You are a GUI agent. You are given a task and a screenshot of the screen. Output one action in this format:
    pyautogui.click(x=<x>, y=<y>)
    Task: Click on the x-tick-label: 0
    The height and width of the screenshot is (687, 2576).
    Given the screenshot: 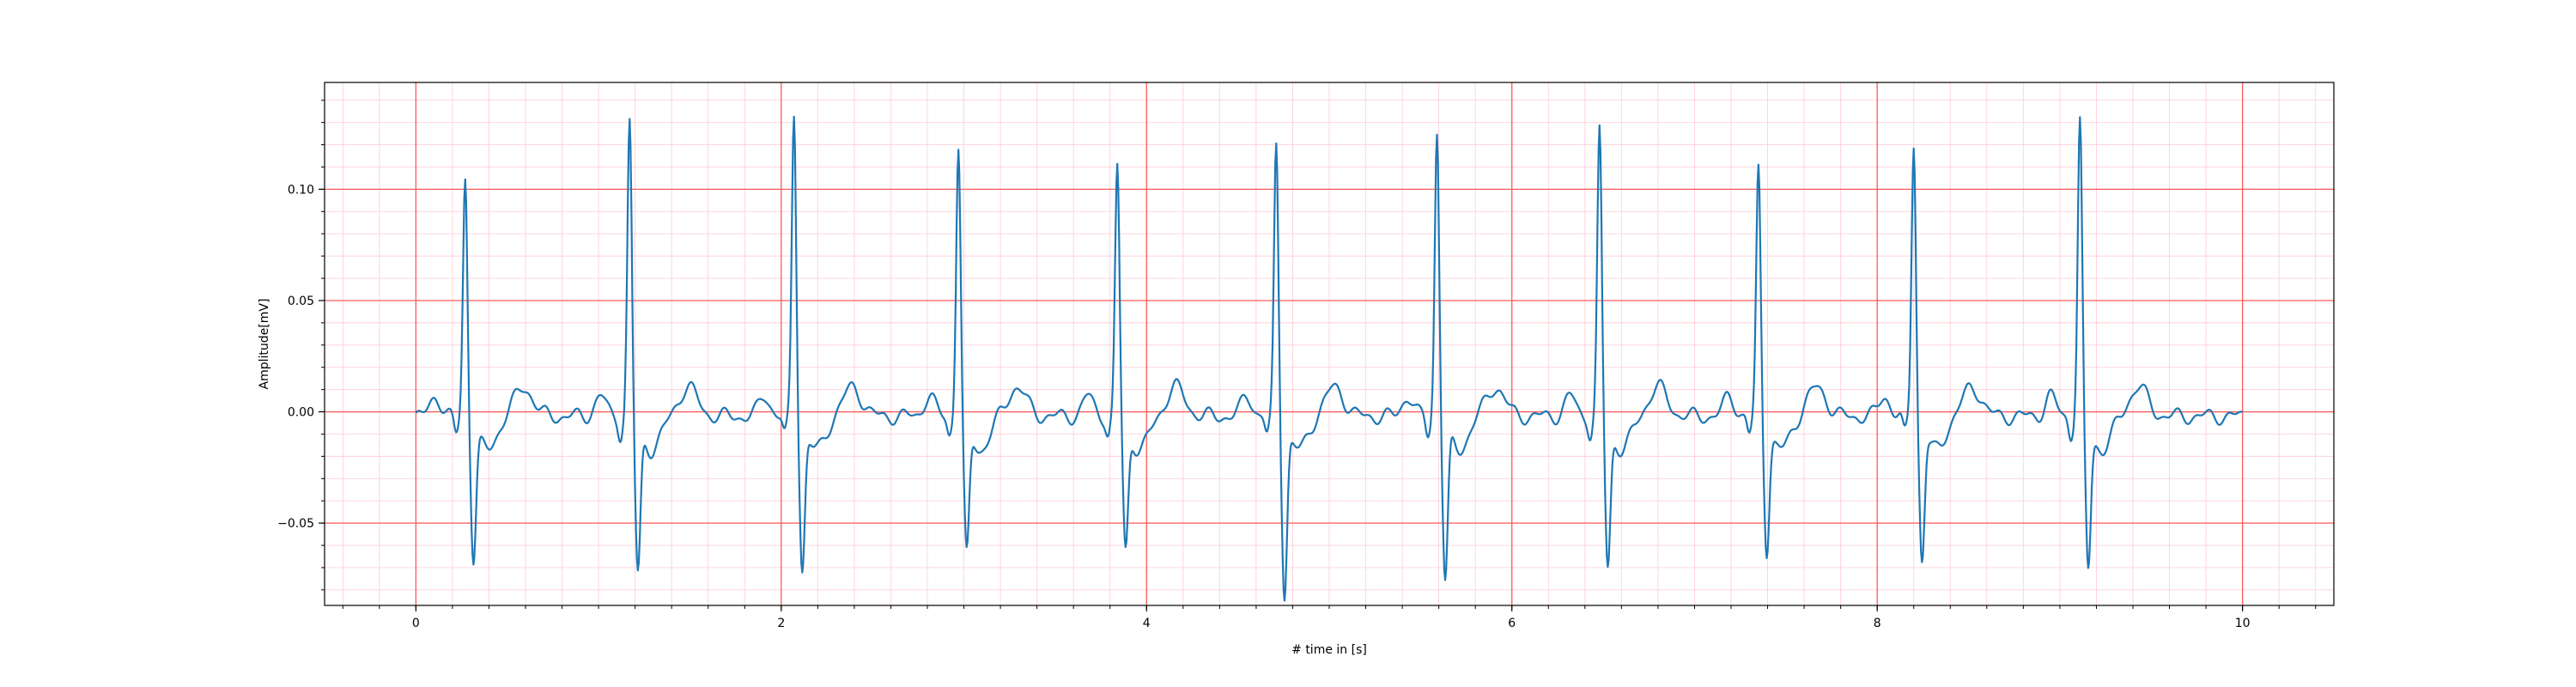 What is the action you would take?
    pyautogui.click(x=416, y=623)
    